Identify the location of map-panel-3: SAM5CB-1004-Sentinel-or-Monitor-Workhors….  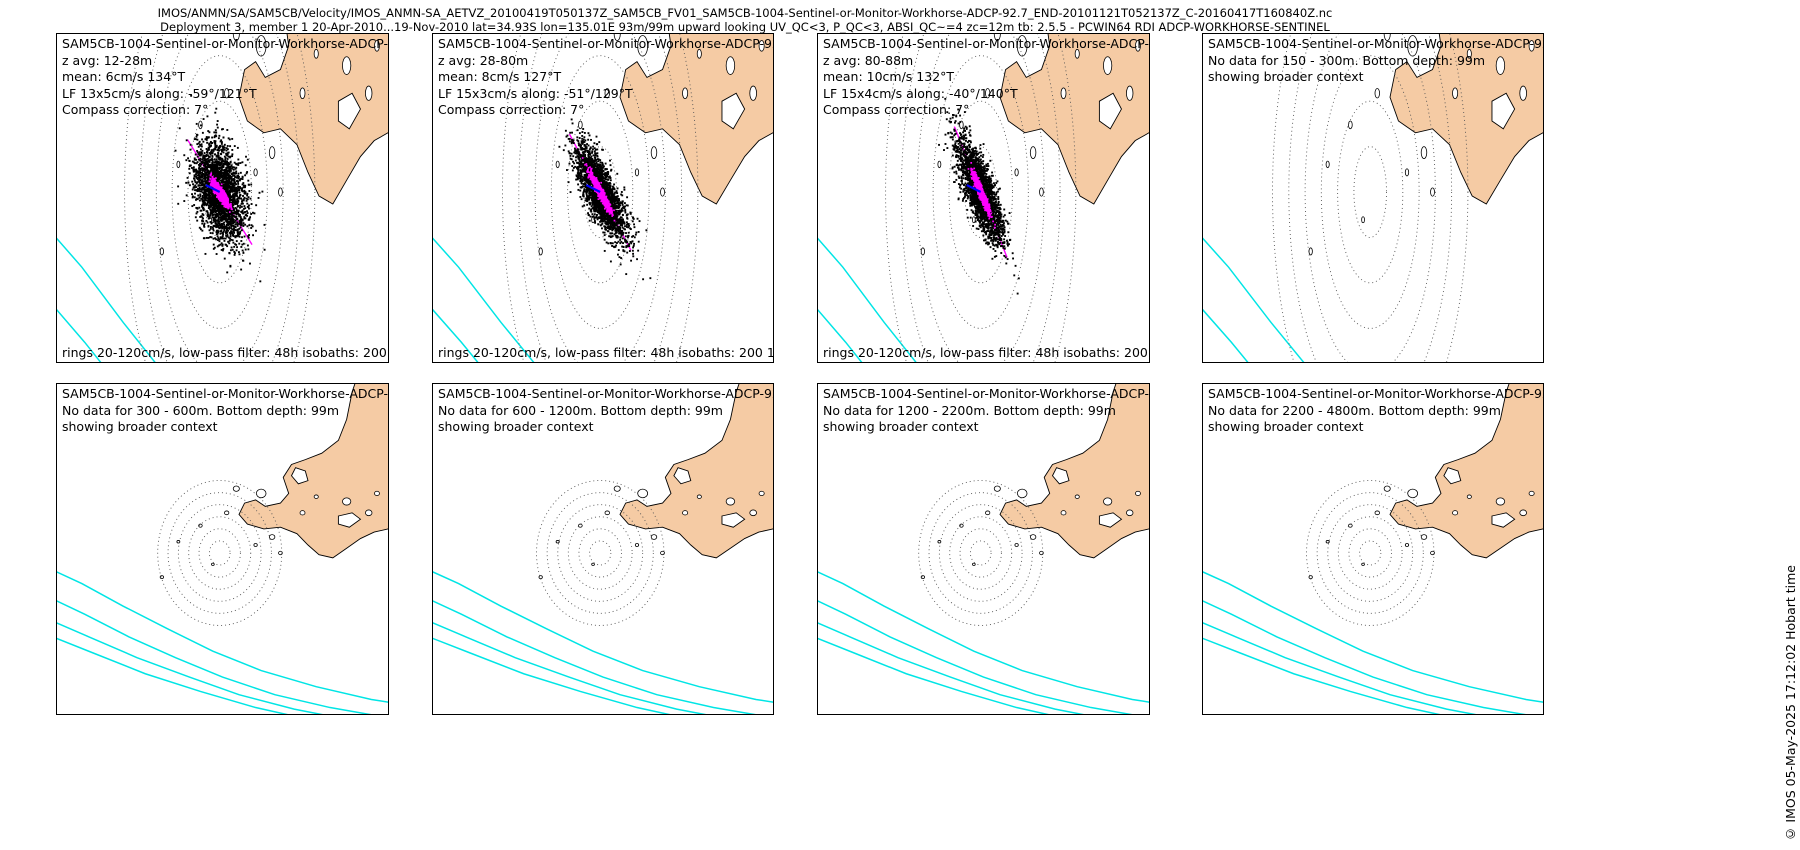
(983, 198).